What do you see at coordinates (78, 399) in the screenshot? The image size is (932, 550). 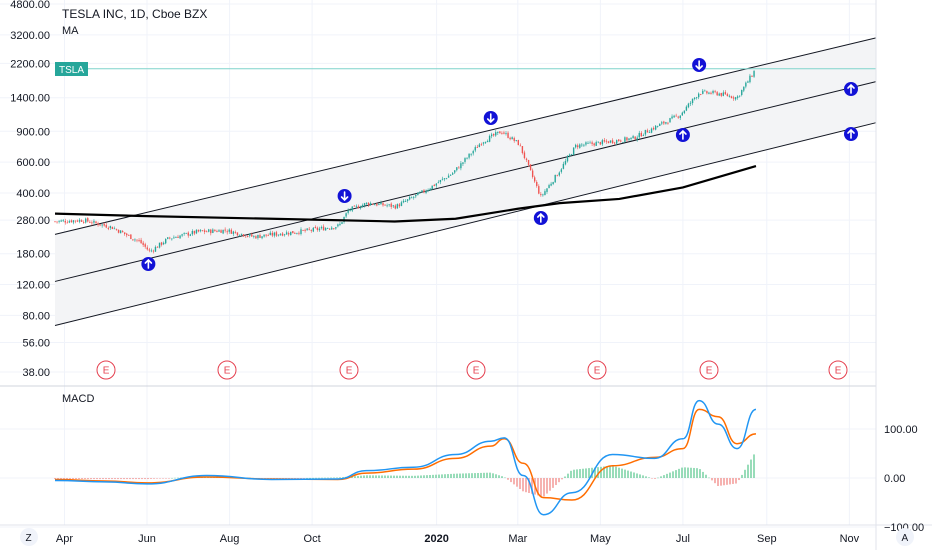 I see `macd-label: MACD` at bounding box center [78, 399].